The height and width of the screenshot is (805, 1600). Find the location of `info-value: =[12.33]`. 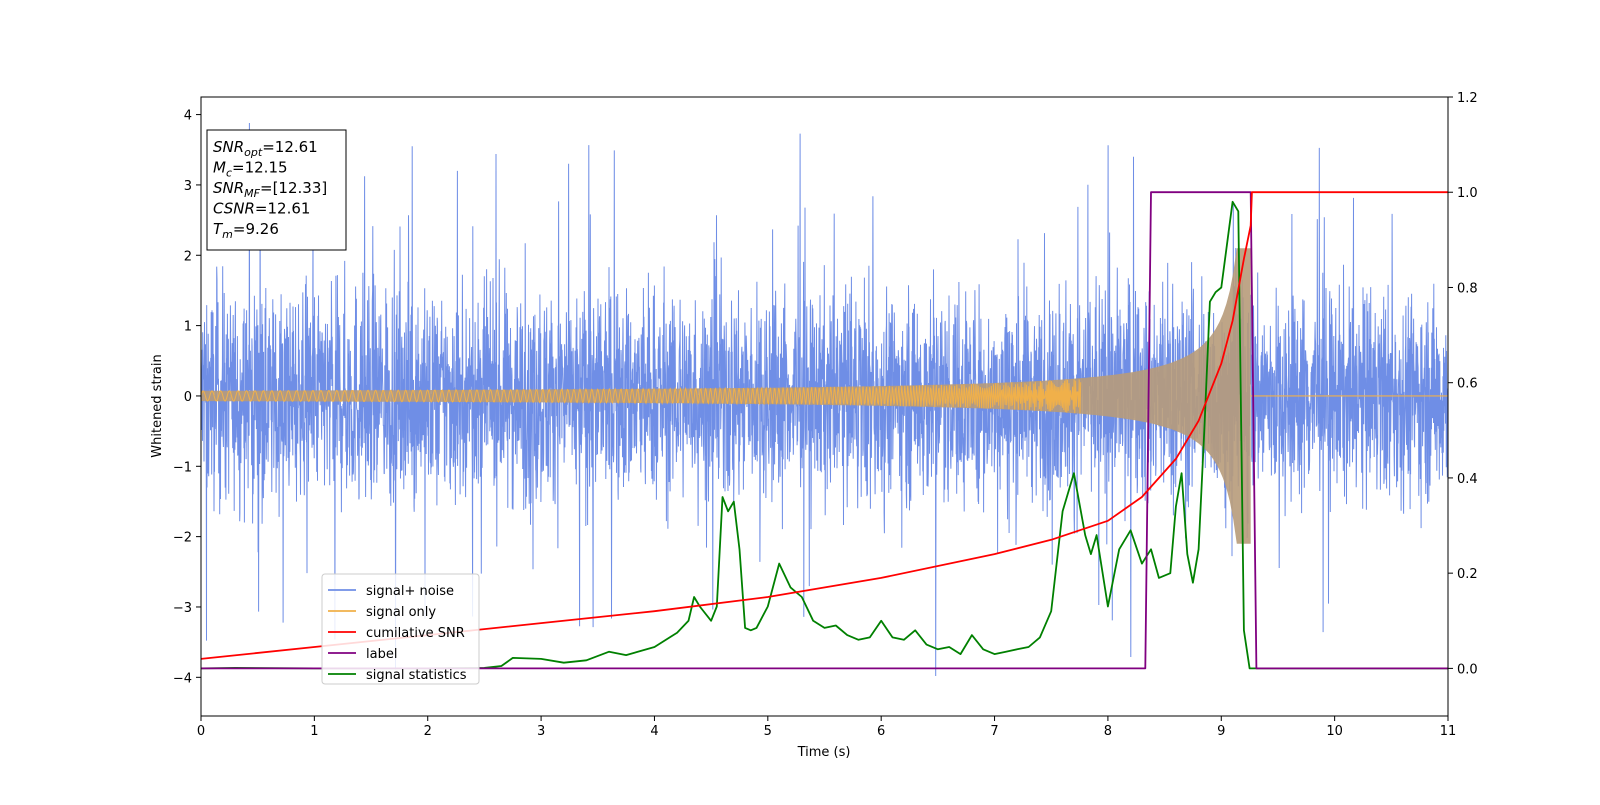

info-value: =[12.33] is located at coordinates (293, 188).